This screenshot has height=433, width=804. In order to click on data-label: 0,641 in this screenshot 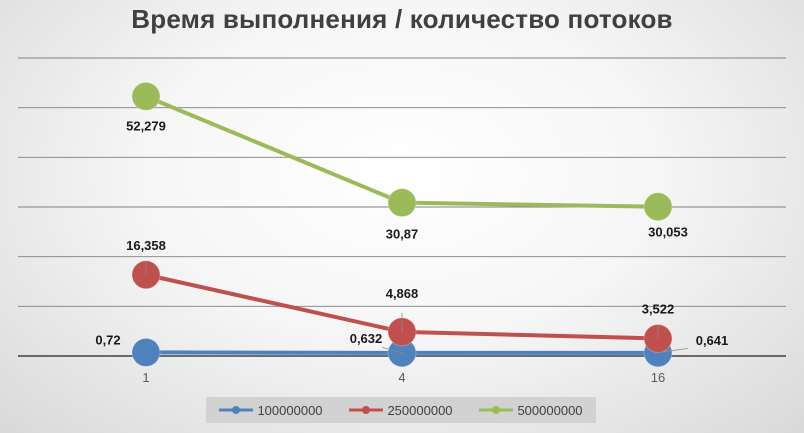, I will do `click(712, 340)`.